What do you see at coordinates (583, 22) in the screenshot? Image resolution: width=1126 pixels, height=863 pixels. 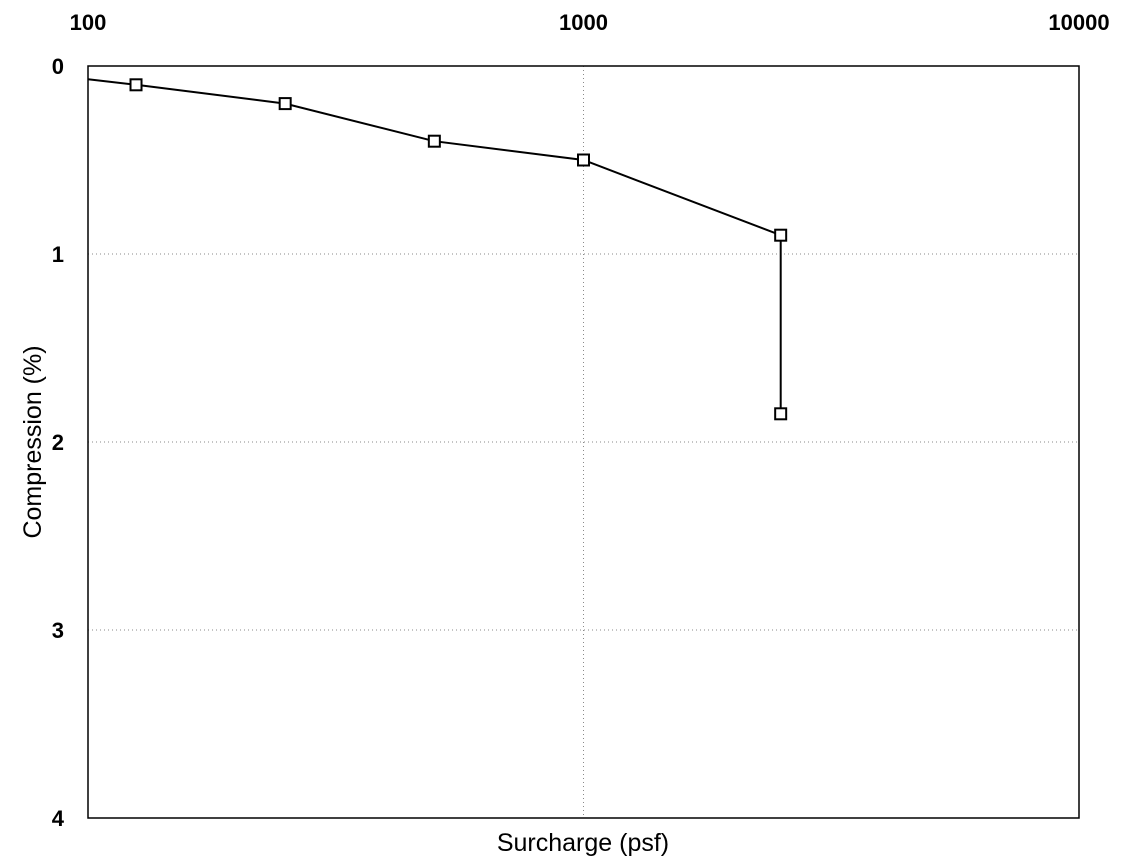 I see `x-tick-label: 1000` at bounding box center [583, 22].